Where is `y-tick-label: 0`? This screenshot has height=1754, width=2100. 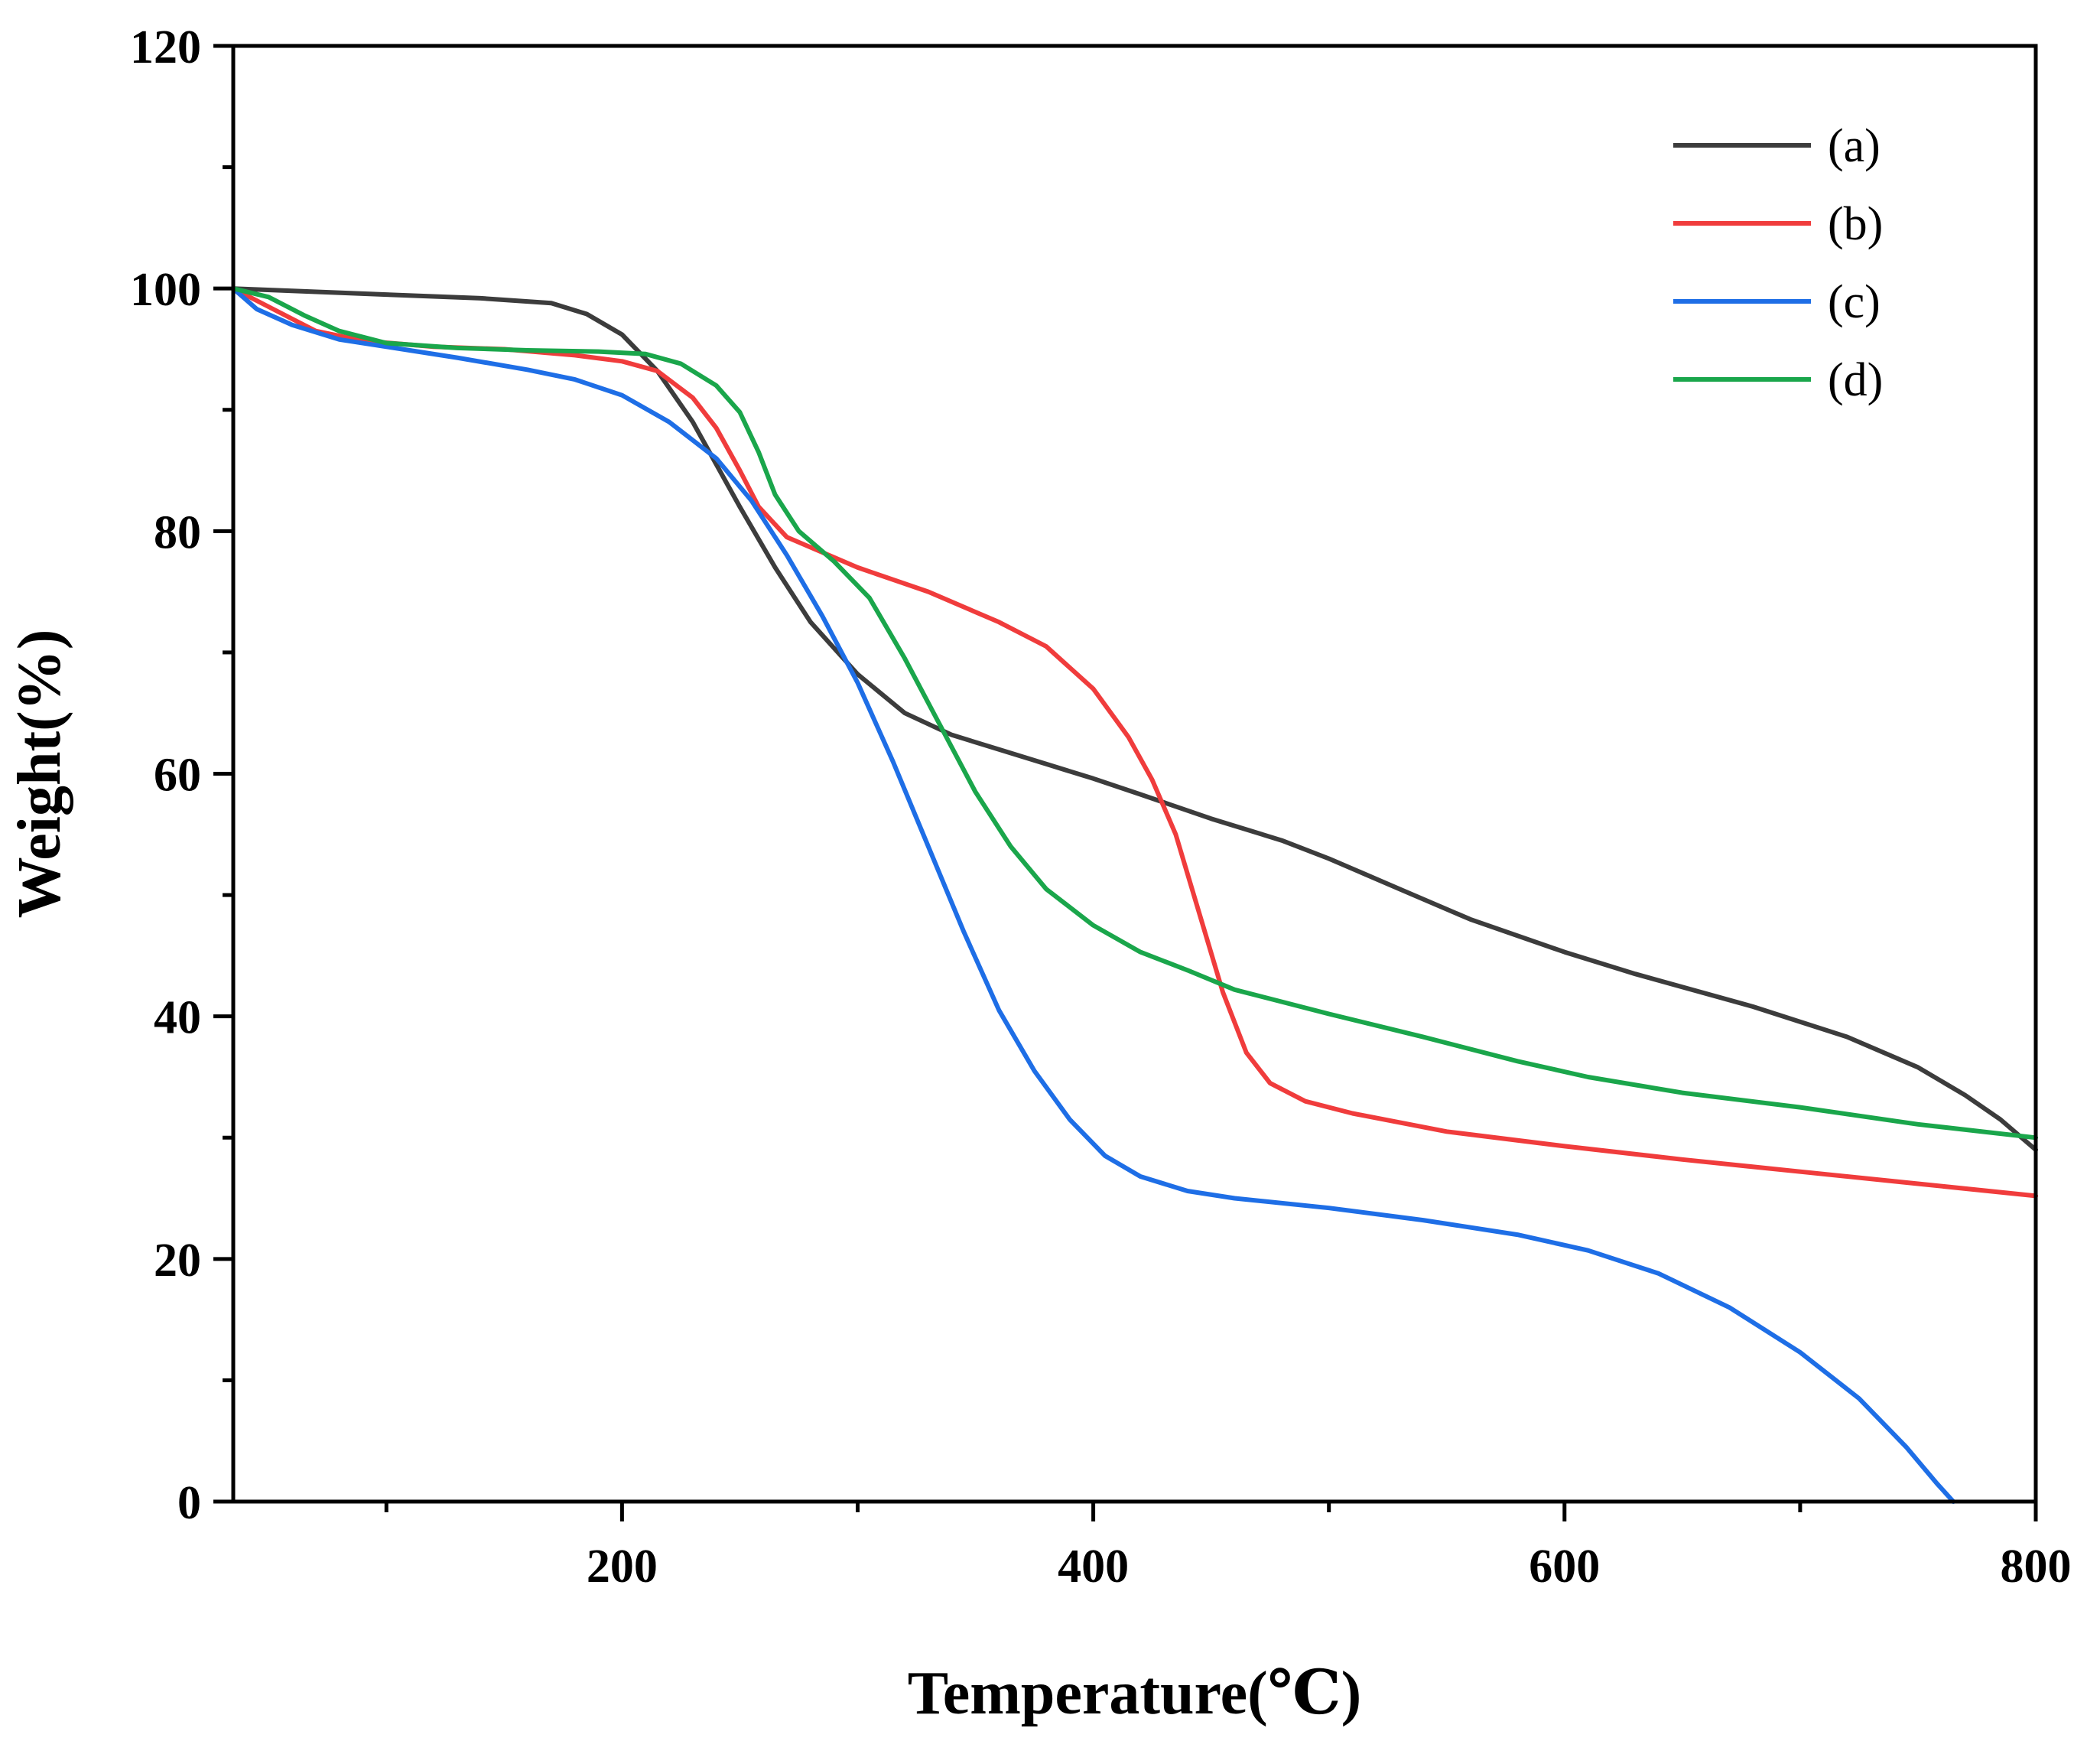
y-tick-label: 0 is located at coordinates (189, 1503).